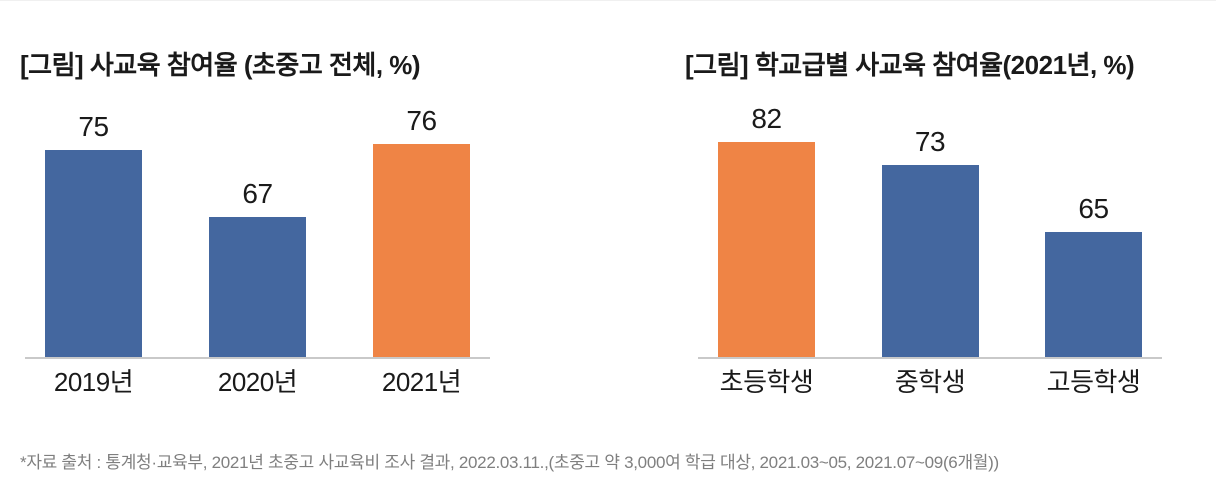 The height and width of the screenshot is (500, 1216). I want to click on category-label: 2020년, so click(257, 382).